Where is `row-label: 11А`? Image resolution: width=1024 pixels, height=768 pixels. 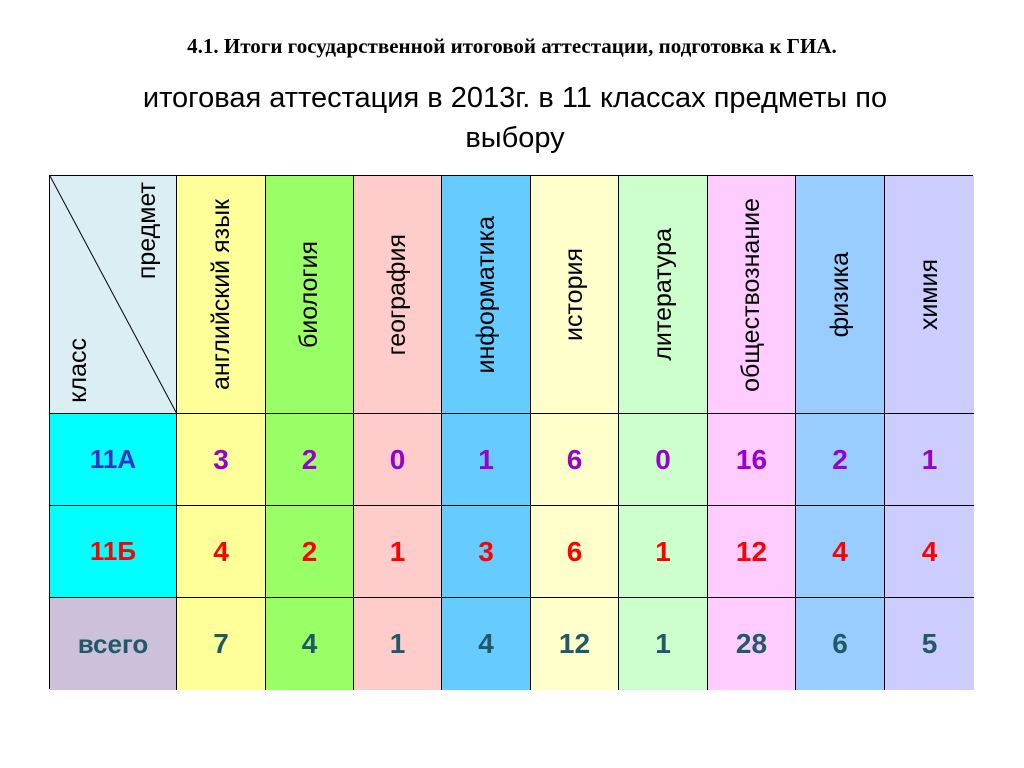
row-label: 11А is located at coordinates (113, 459).